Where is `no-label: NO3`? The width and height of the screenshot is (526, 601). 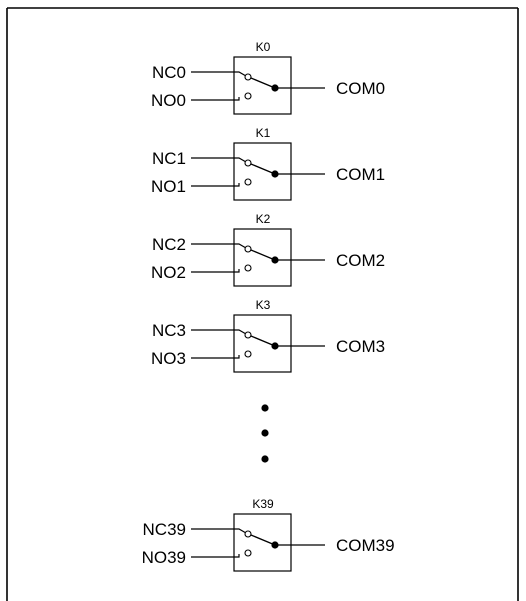 no-label: NO3 is located at coordinates (168, 358).